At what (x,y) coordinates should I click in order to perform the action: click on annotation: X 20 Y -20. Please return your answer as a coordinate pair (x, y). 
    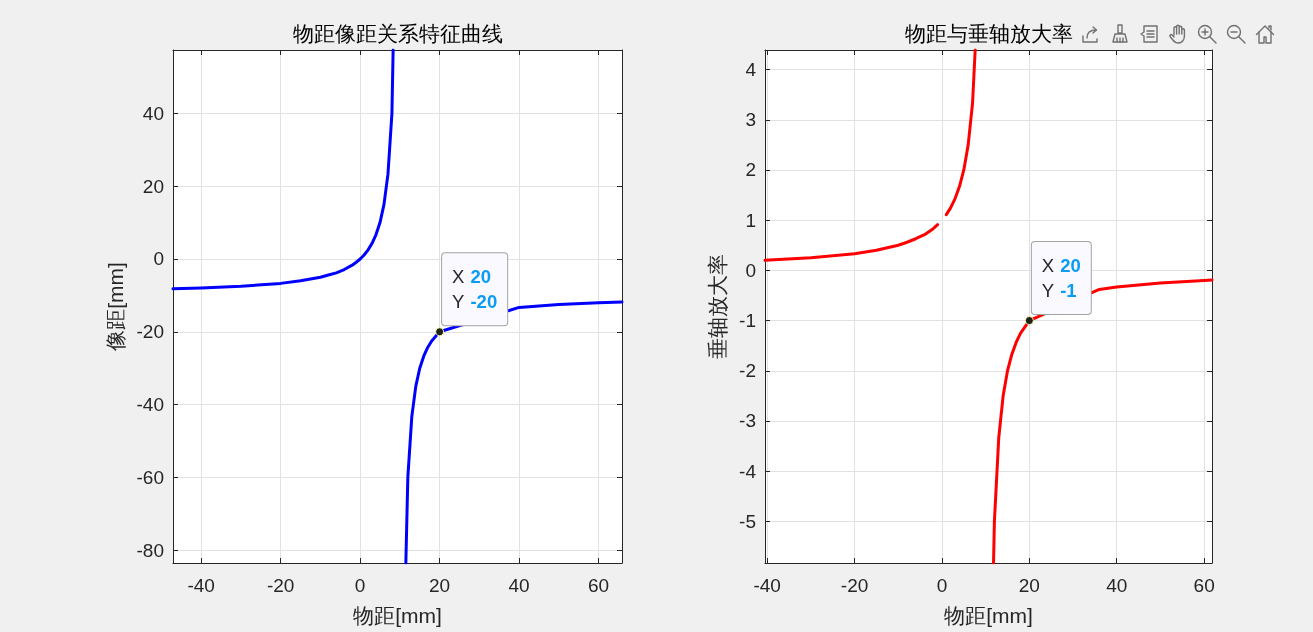
    Looking at the image, I should click on (475, 289).